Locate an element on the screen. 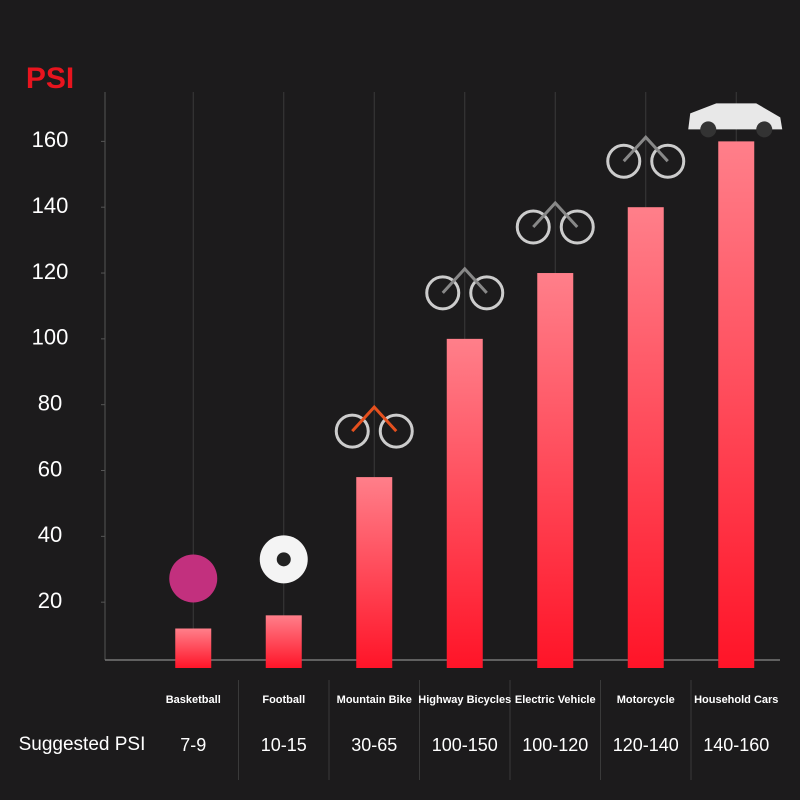  y-tick-label: 20 is located at coordinates (50, 600).